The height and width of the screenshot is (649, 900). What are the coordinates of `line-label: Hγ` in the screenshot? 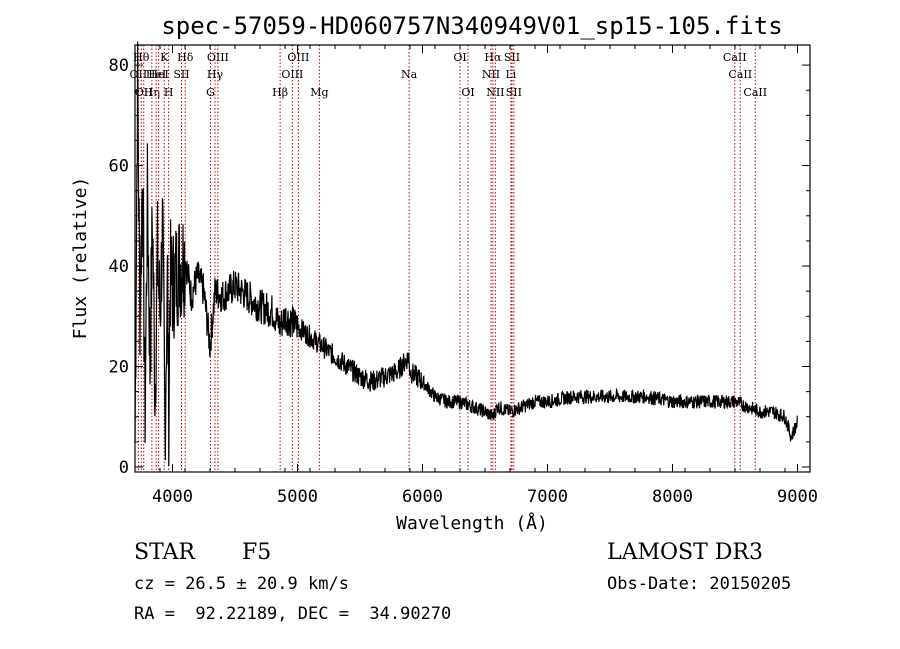 It's located at (215, 74).